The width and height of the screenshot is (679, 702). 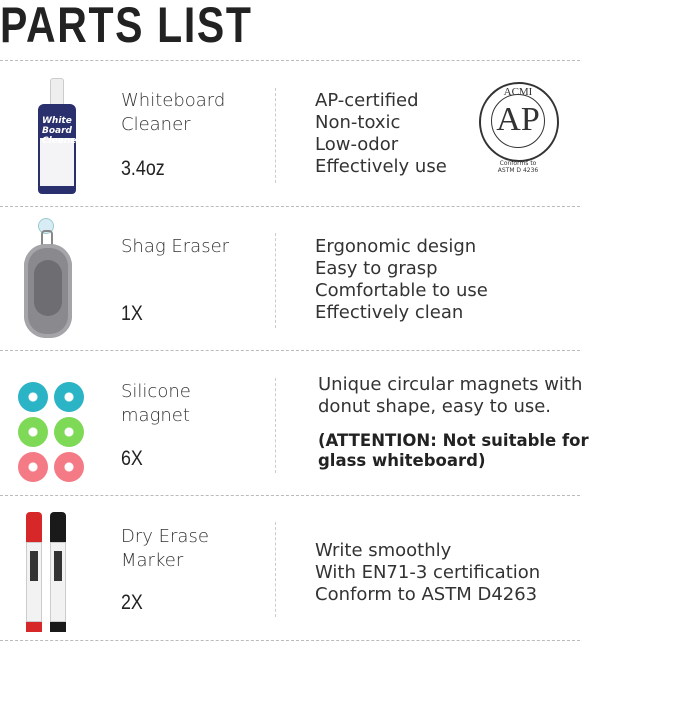 What do you see at coordinates (143, 168) in the screenshot?
I see `item-quantity: 3.4oz` at bounding box center [143, 168].